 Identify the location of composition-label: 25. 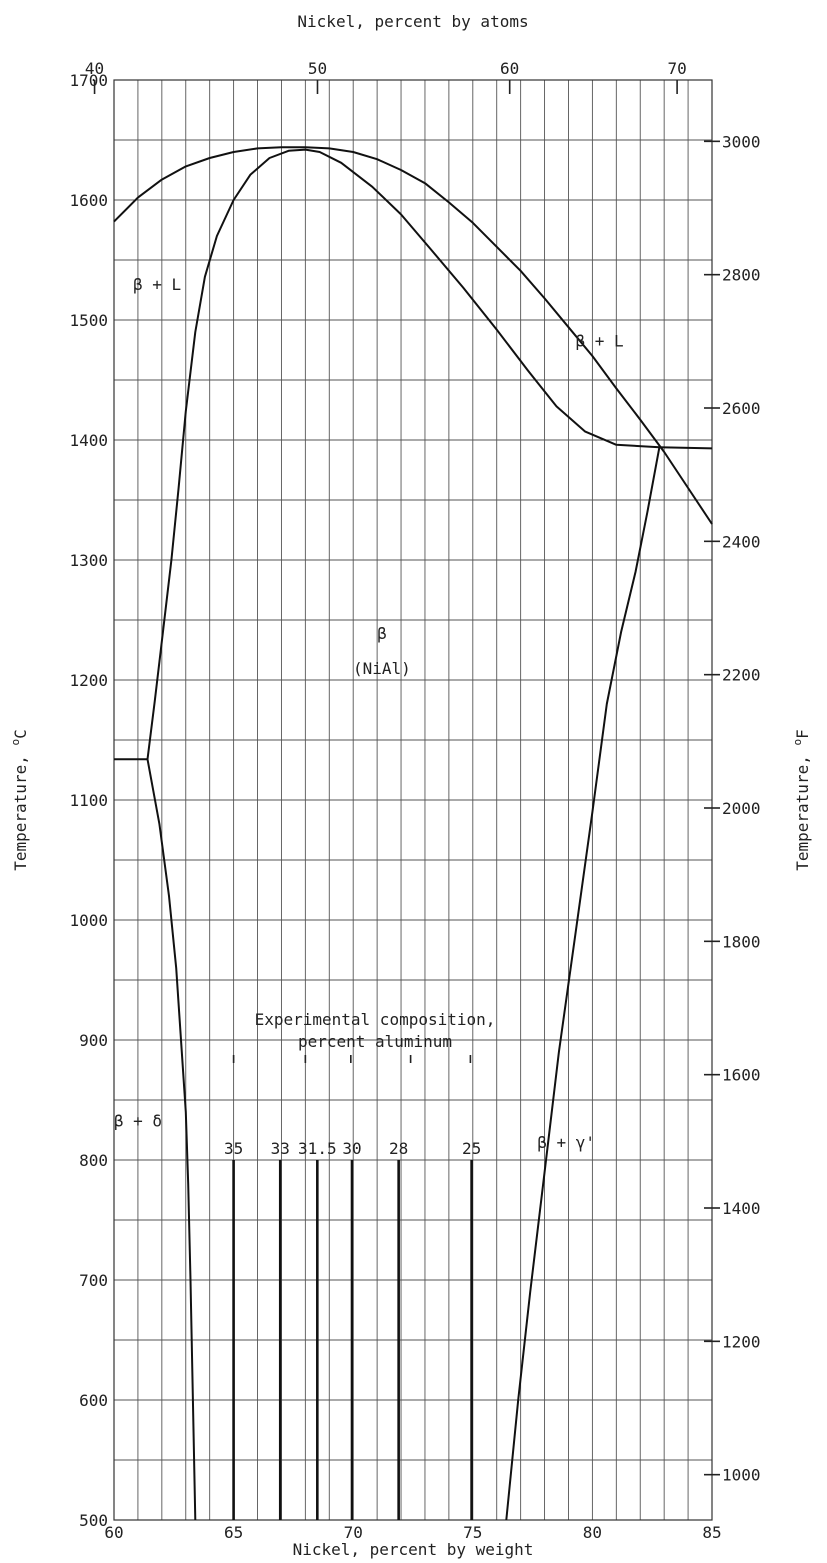
(471, 1148).